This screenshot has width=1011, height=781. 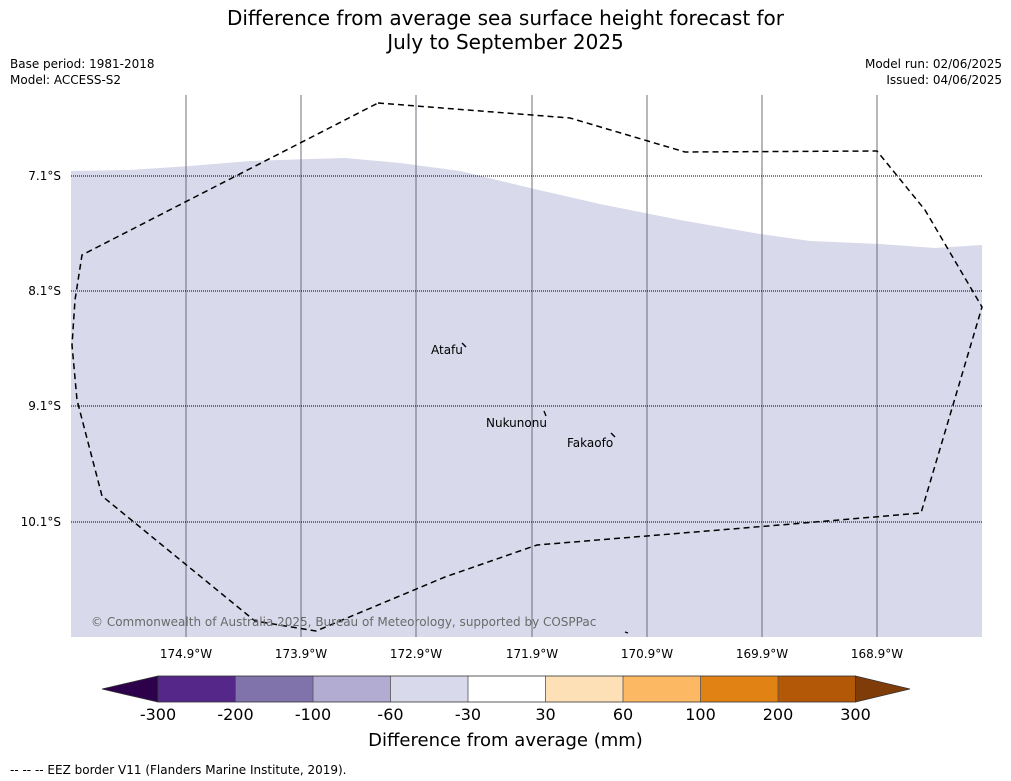 I want to click on colorbar, so click(x=506, y=689).